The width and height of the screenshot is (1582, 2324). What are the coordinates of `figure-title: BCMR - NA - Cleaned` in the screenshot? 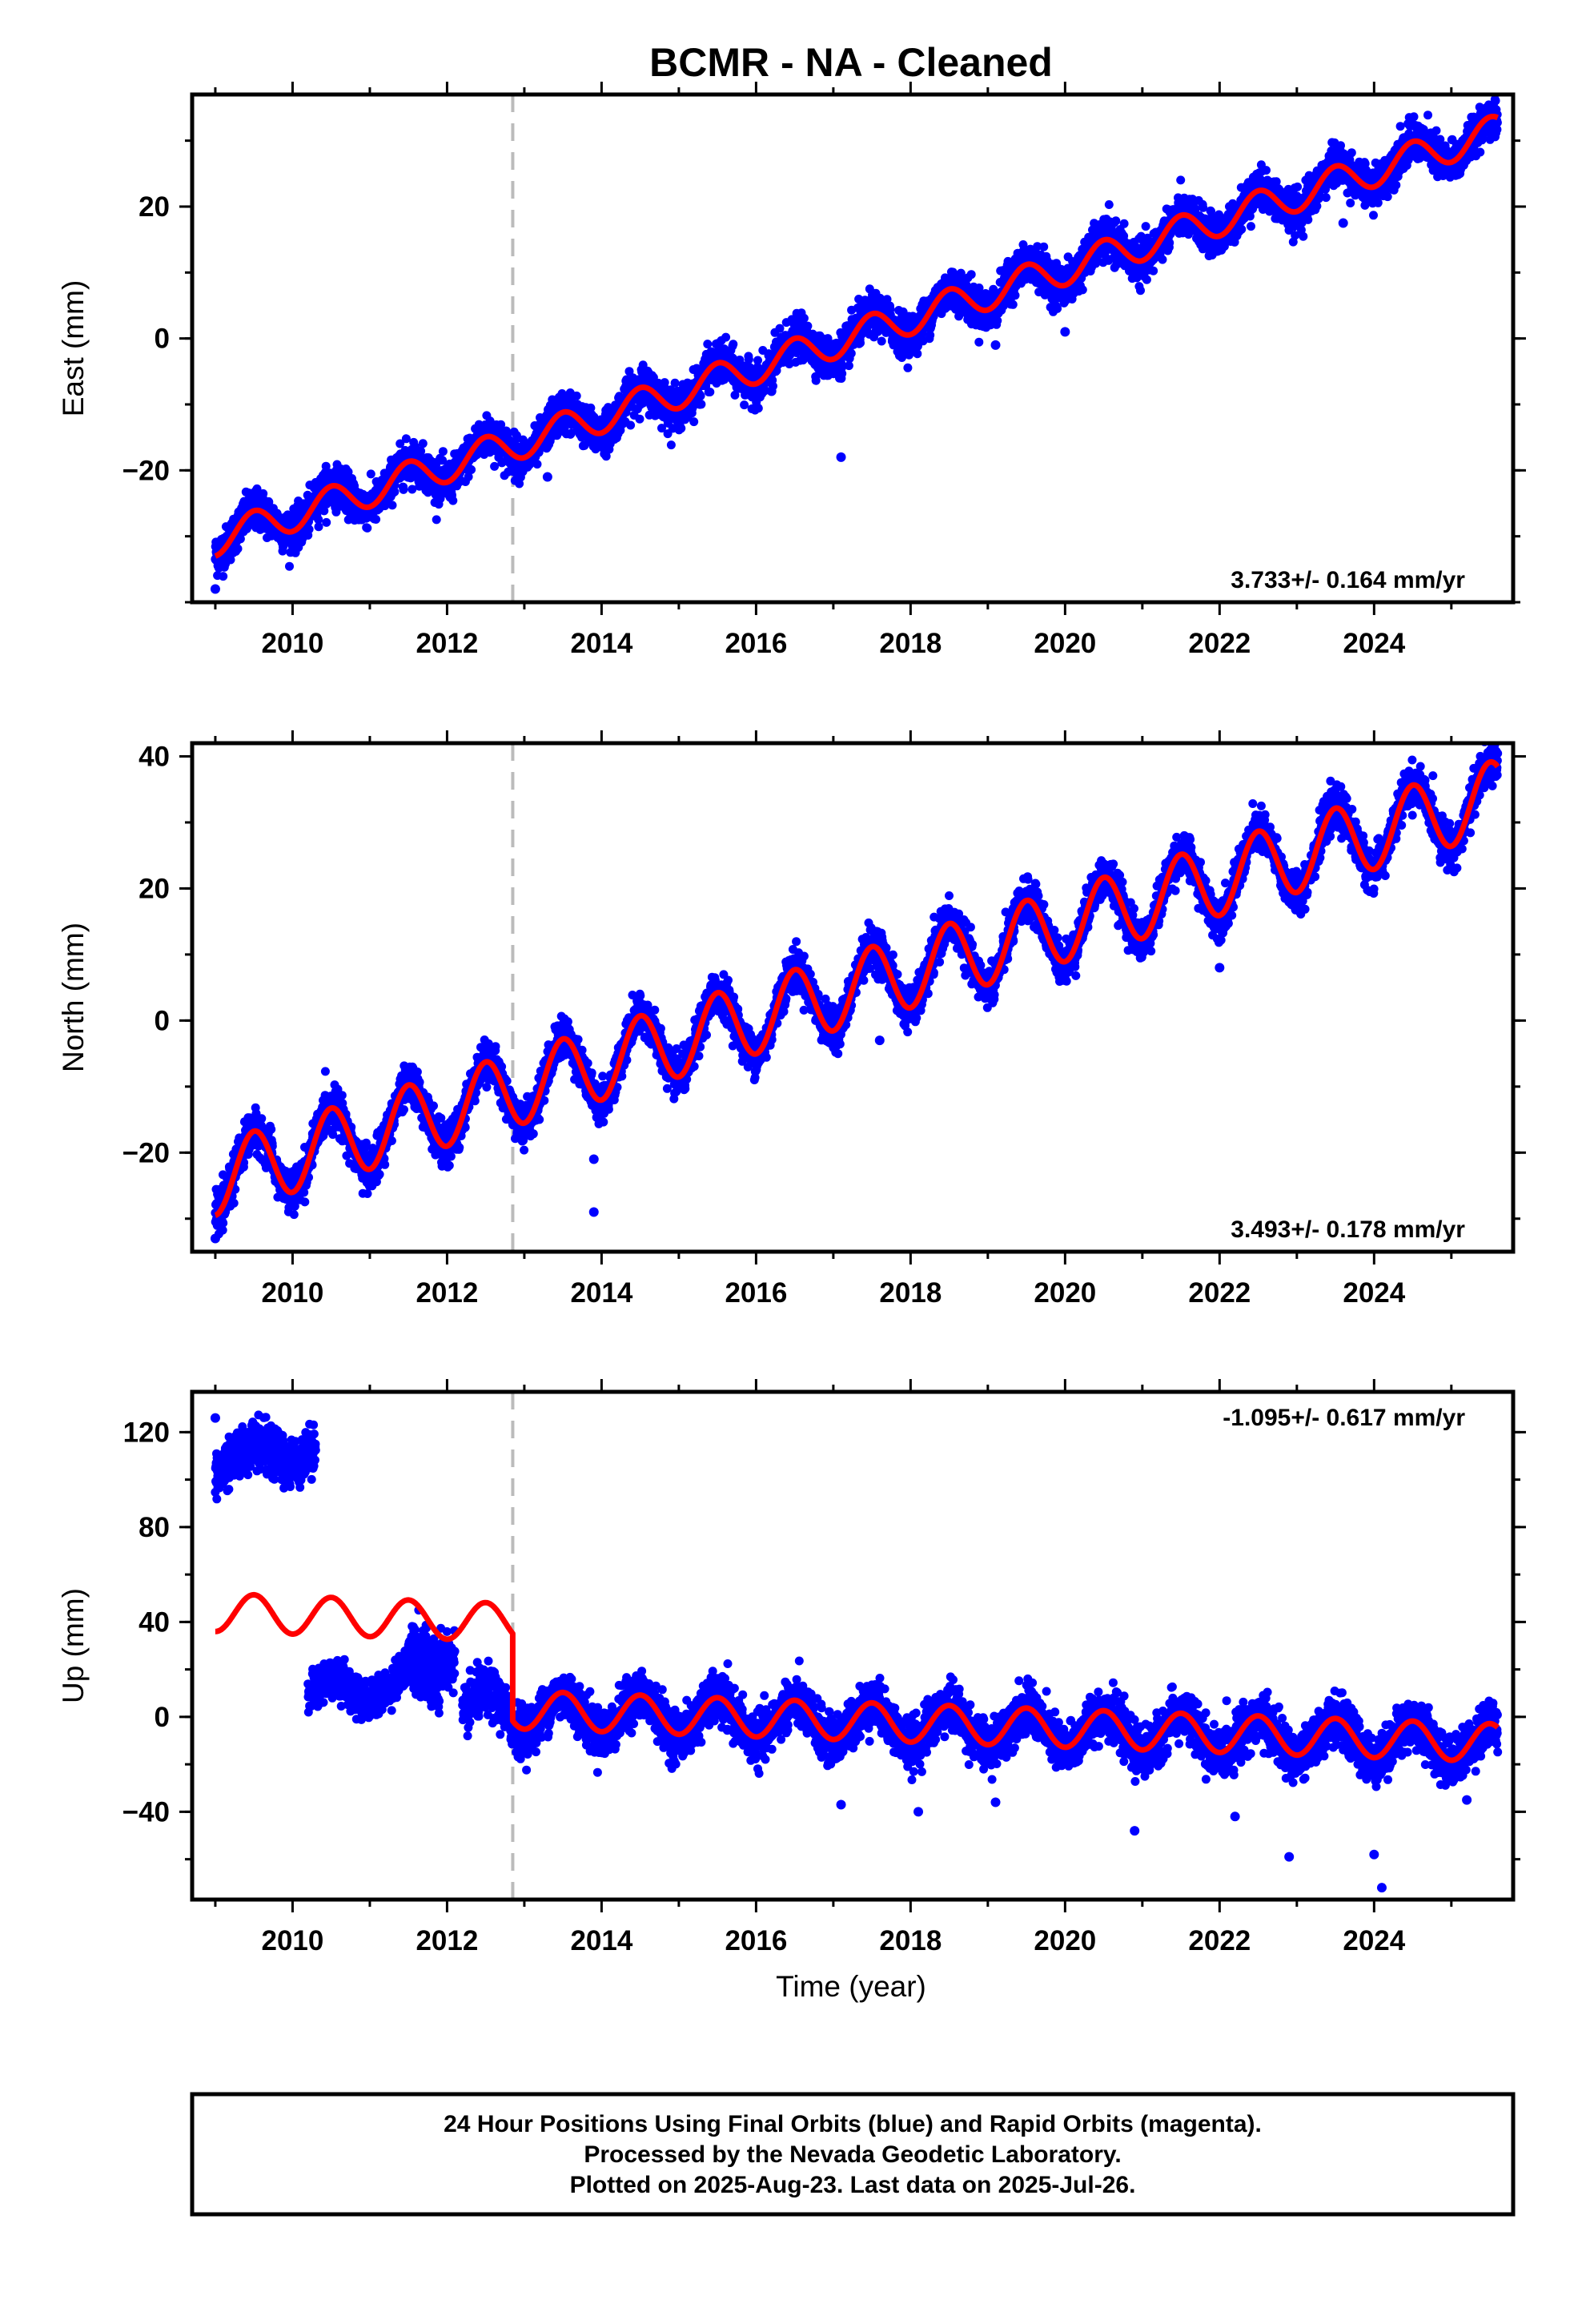 It's located at (851, 62).